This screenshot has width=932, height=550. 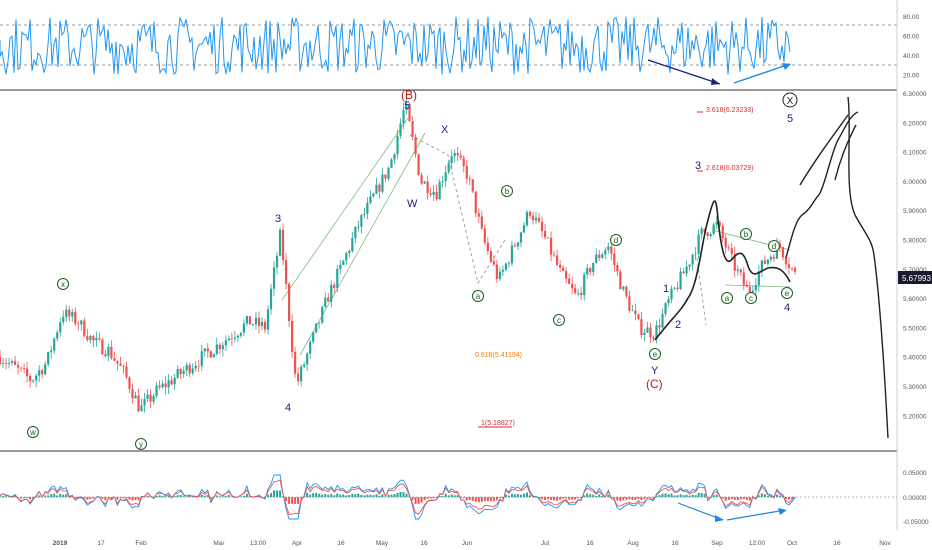 I want to click on svg-text: x, so click(x=63, y=284).